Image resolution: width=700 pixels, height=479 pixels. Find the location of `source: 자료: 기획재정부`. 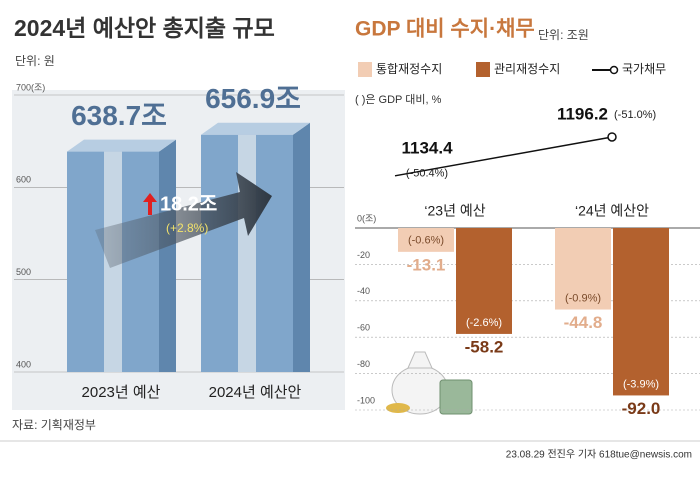

source: 자료: 기획재정부 is located at coordinates (54, 425).